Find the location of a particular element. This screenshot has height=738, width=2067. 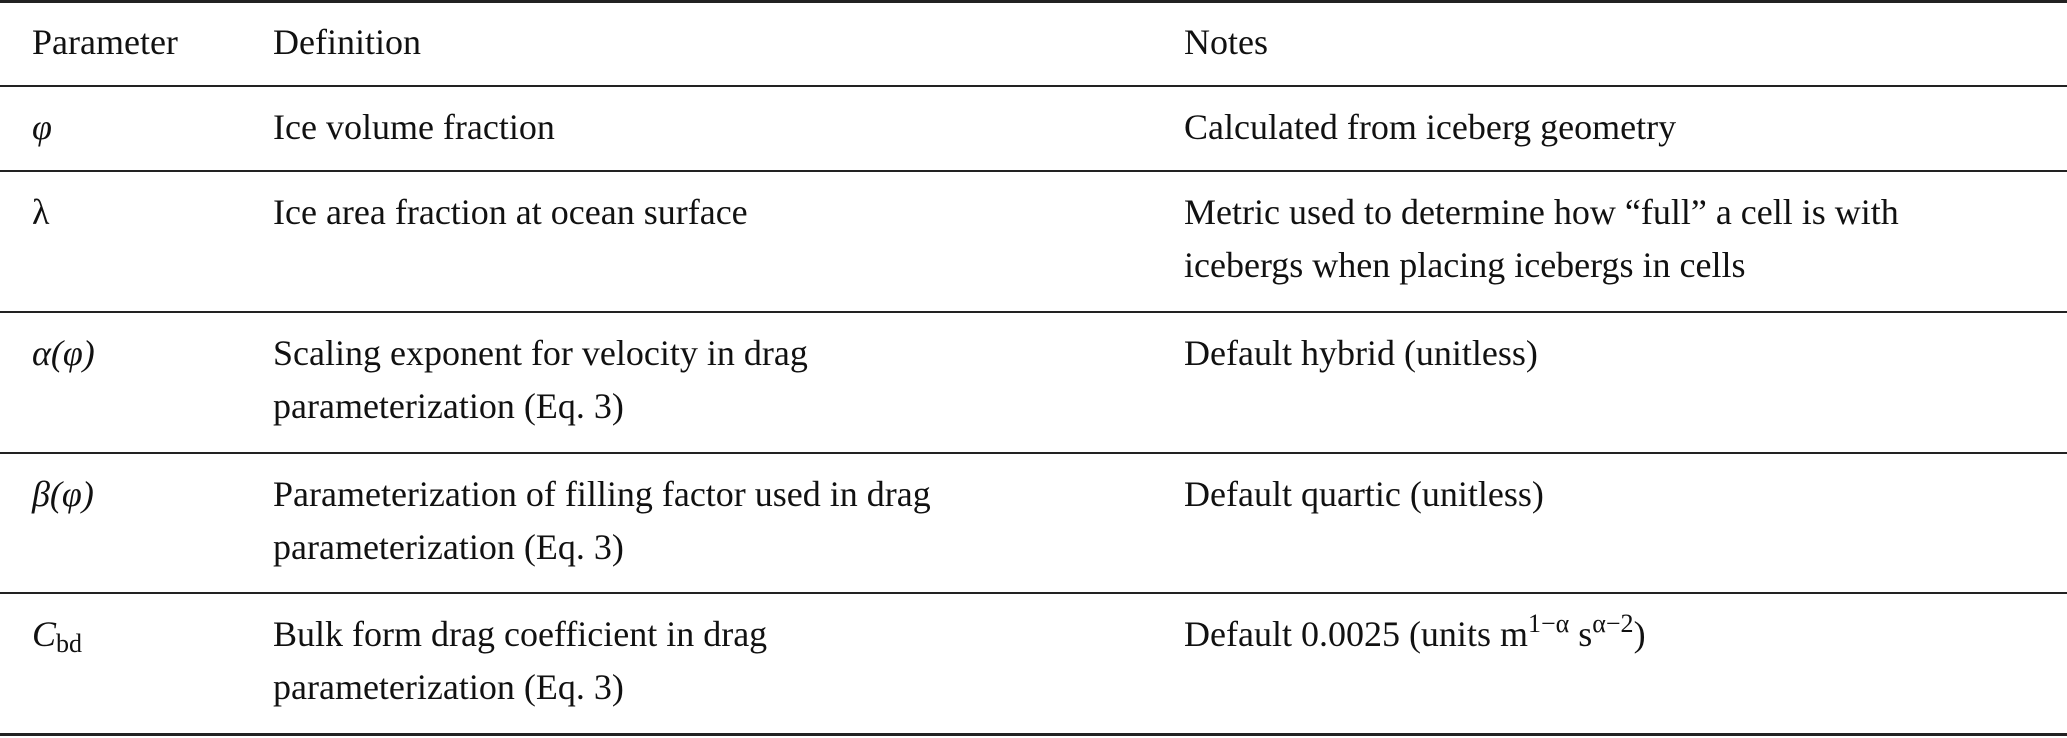

symbol-subscript: bd is located at coordinates (69, 643).